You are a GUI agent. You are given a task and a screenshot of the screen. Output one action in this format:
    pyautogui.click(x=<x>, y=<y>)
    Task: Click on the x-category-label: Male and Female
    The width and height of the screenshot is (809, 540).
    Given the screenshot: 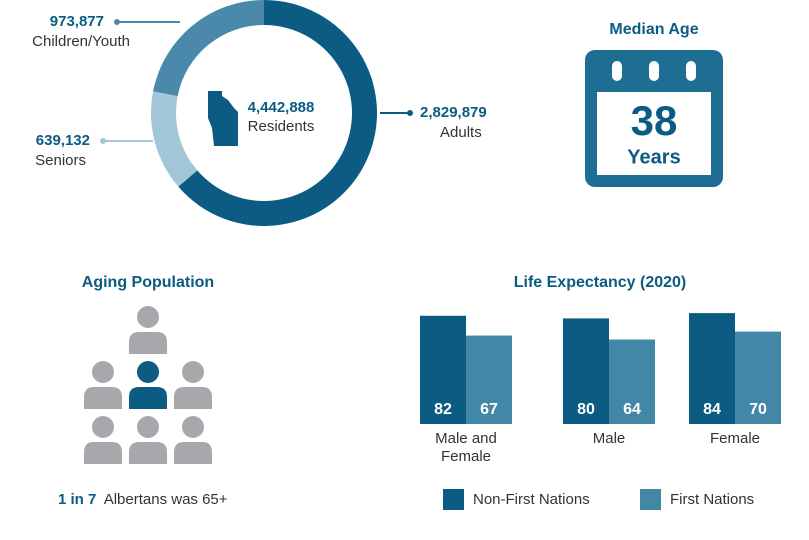 What is the action you would take?
    pyautogui.click(x=466, y=447)
    